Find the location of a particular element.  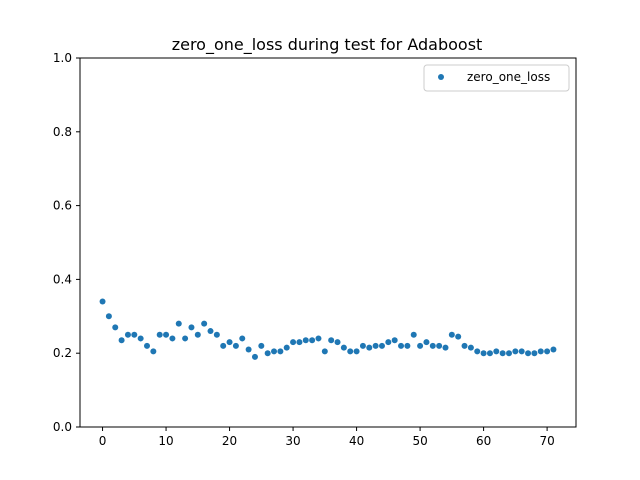

legend-label: zero_one_loss is located at coordinates (508, 77).